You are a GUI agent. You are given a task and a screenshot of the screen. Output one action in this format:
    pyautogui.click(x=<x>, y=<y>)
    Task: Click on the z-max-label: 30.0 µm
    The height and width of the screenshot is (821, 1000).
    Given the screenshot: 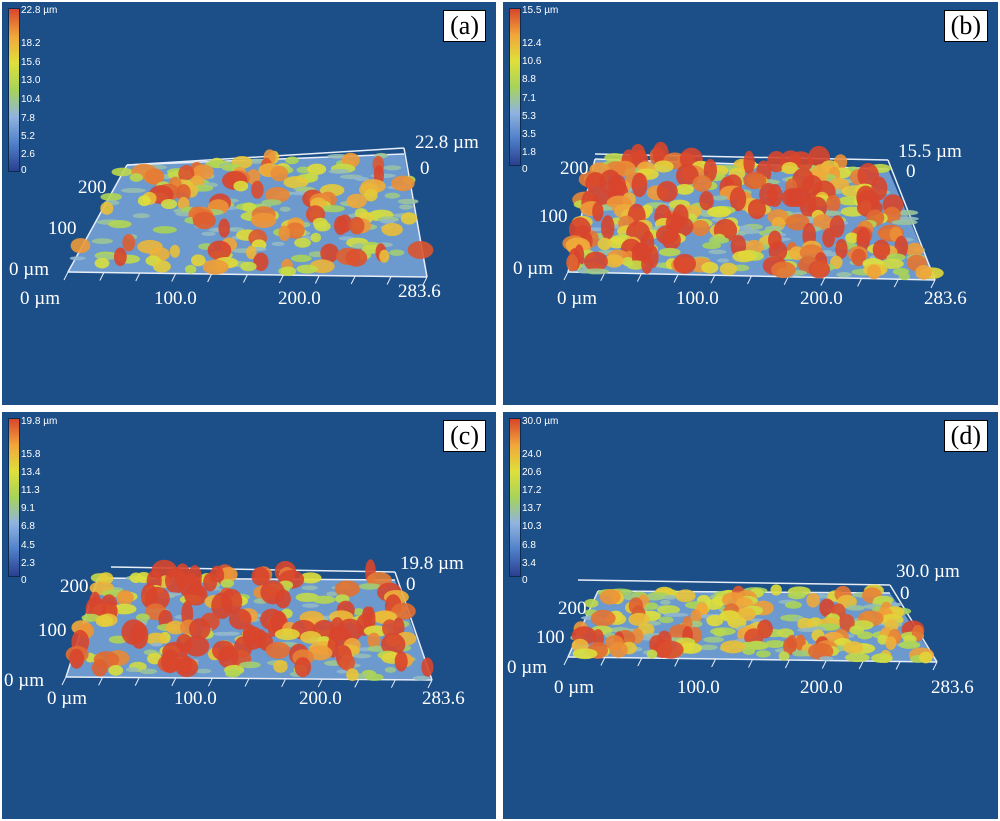 What is the action you would take?
    pyautogui.click(x=928, y=571)
    